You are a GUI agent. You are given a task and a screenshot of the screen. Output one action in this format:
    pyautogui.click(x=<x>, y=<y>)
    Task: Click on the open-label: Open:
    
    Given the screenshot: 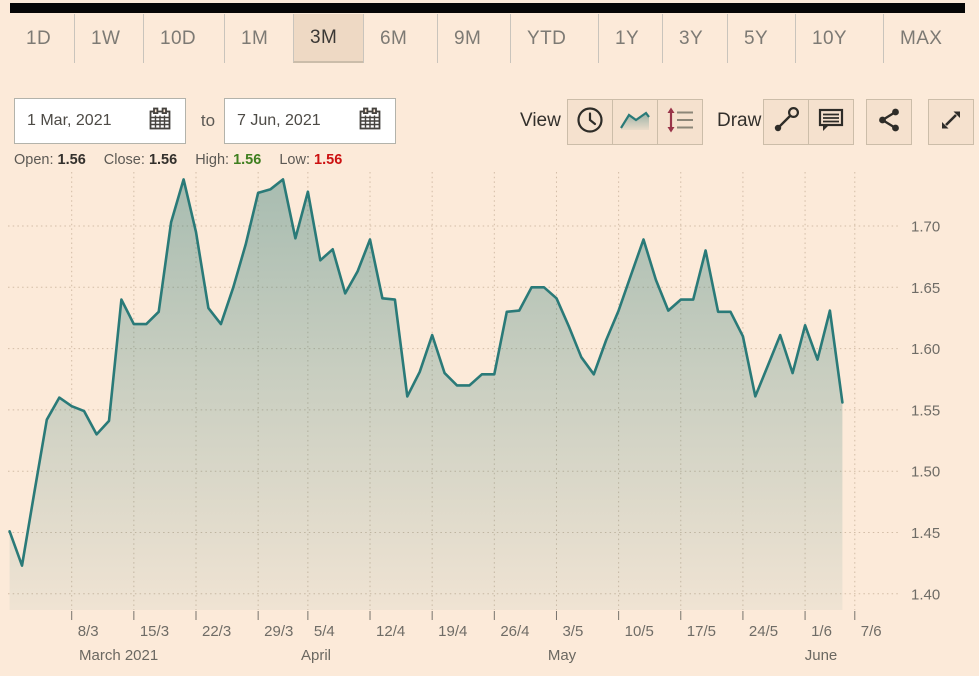 What is the action you would take?
    pyautogui.click(x=34, y=160)
    